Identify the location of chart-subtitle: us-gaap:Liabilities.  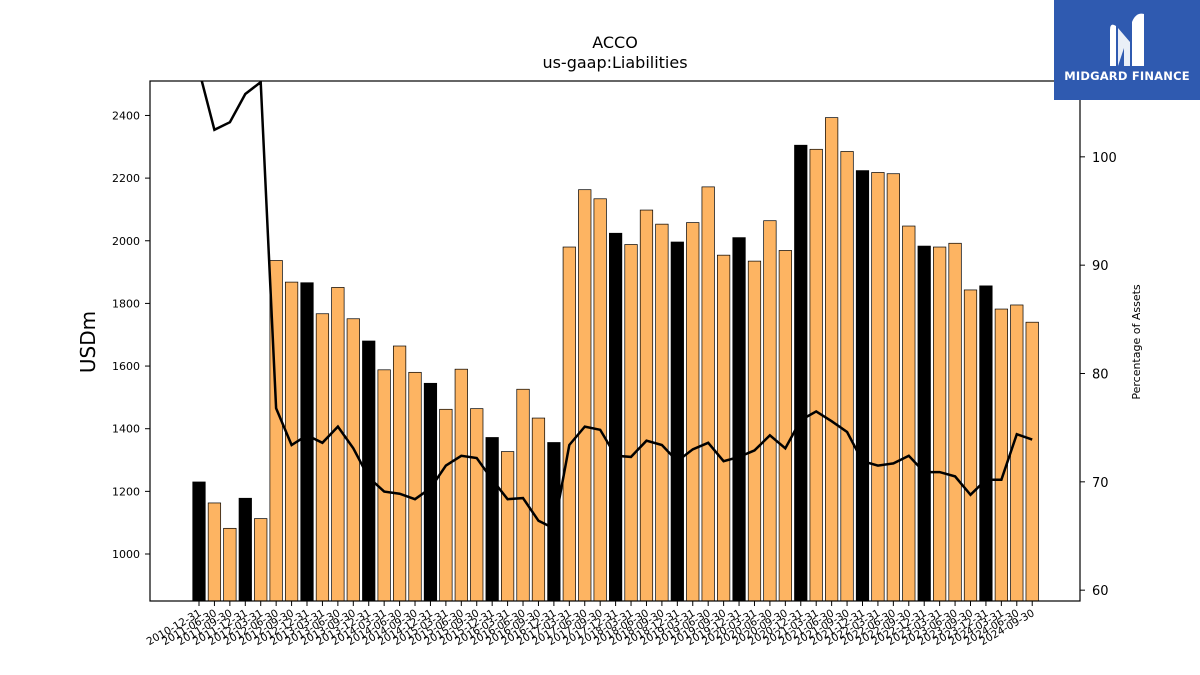
(614, 62).